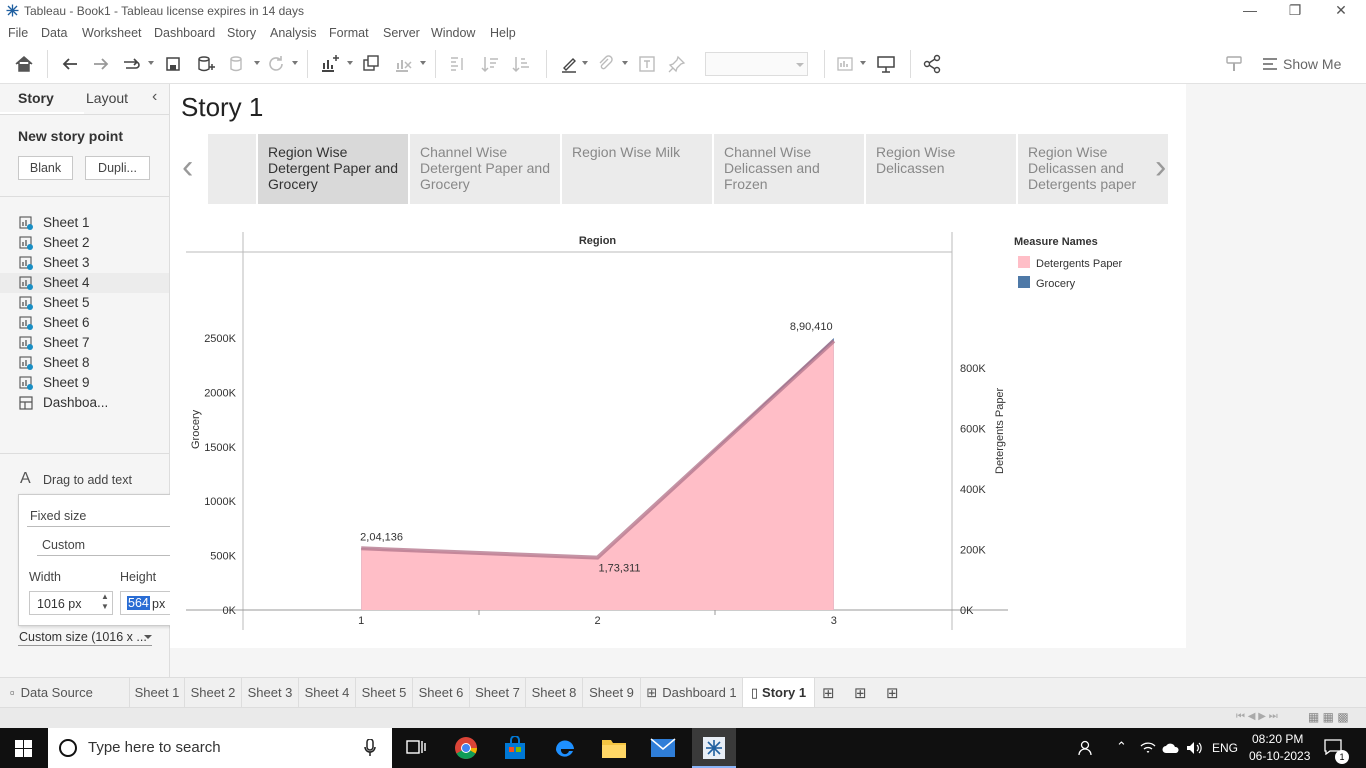 The image size is (1366, 768). I want to click on grid-view-icon: ▦ ▦ ▩, so click(1328, 717).